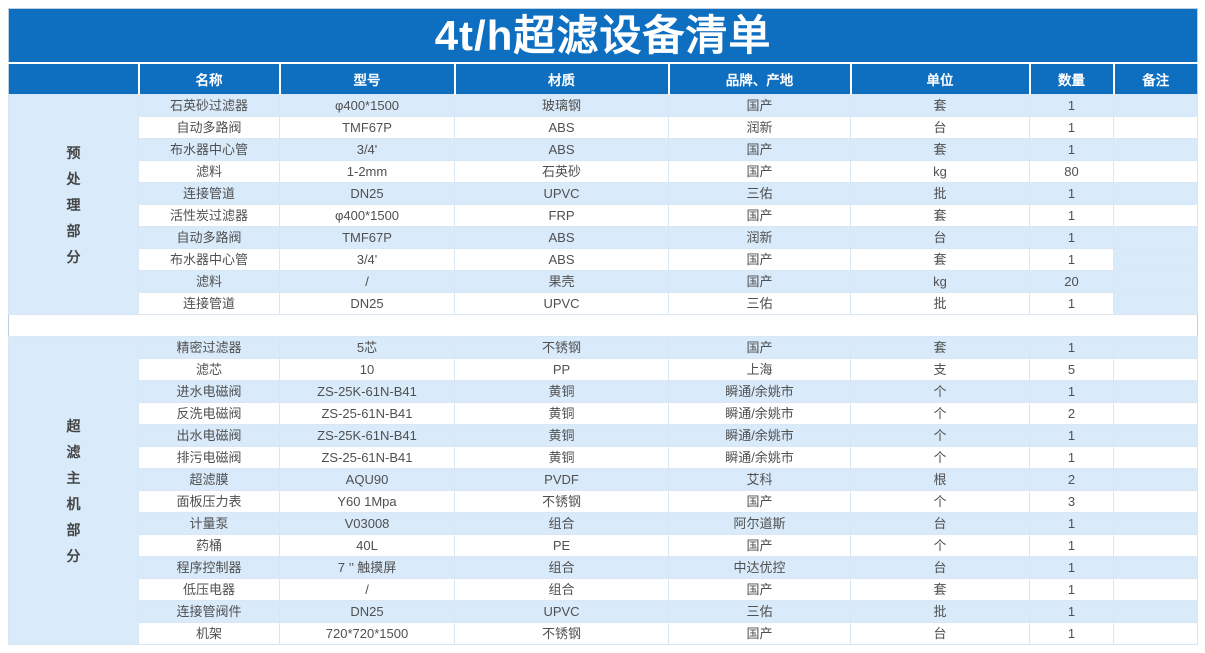  I want to click on title-row: 4t/h超滤设备清单, so click(603, 35).